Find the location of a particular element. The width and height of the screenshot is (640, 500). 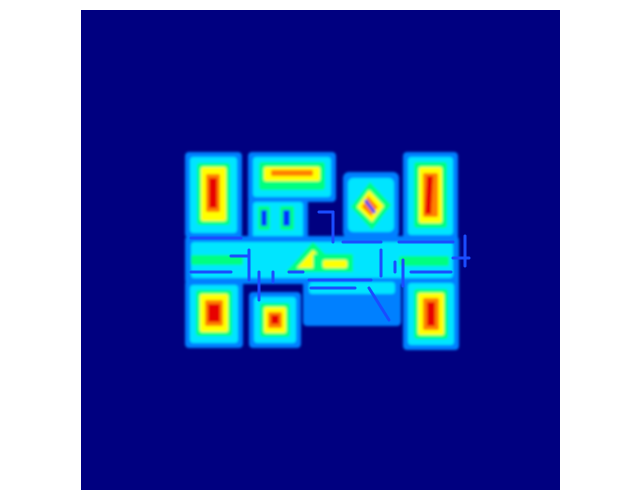

room-bottom-right is located at coordinates (431, 314).